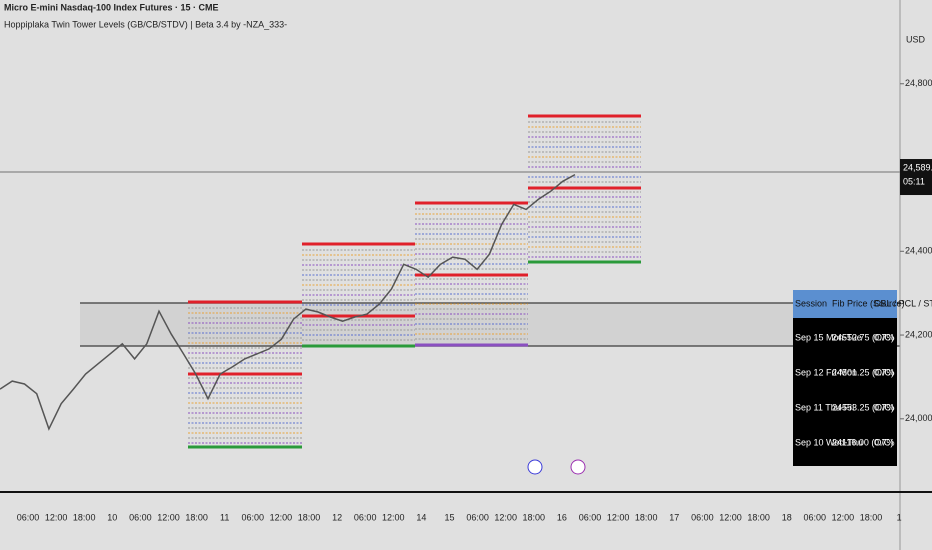 The width and height of the screenshot is (932, 550). I want to click on last-price-label: 24,589.25, so click(917, 167).